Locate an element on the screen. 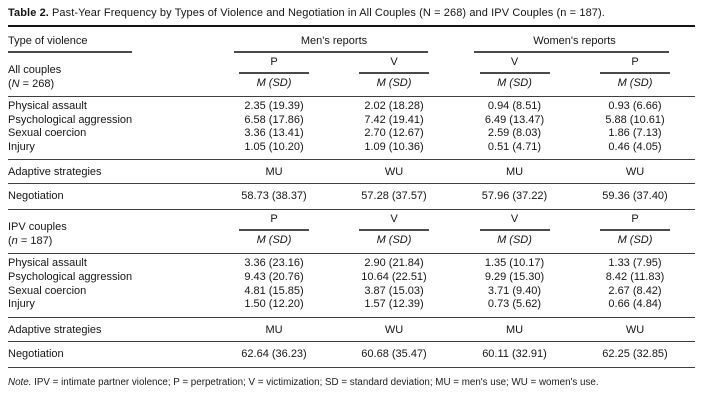 The width and height of the screenshot is (703, 416). col-header-type-of-violence: Type of violence is located at coordinates (48, 41).